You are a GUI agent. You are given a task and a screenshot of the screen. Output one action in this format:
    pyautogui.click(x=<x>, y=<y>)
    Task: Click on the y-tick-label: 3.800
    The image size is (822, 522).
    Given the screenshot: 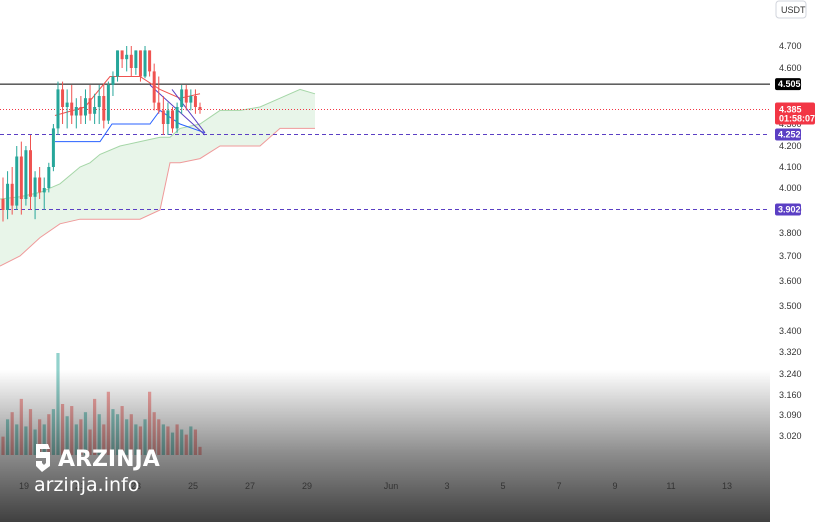 What is the action you would take?
    pyautogui.click(x=790, y=233)
    